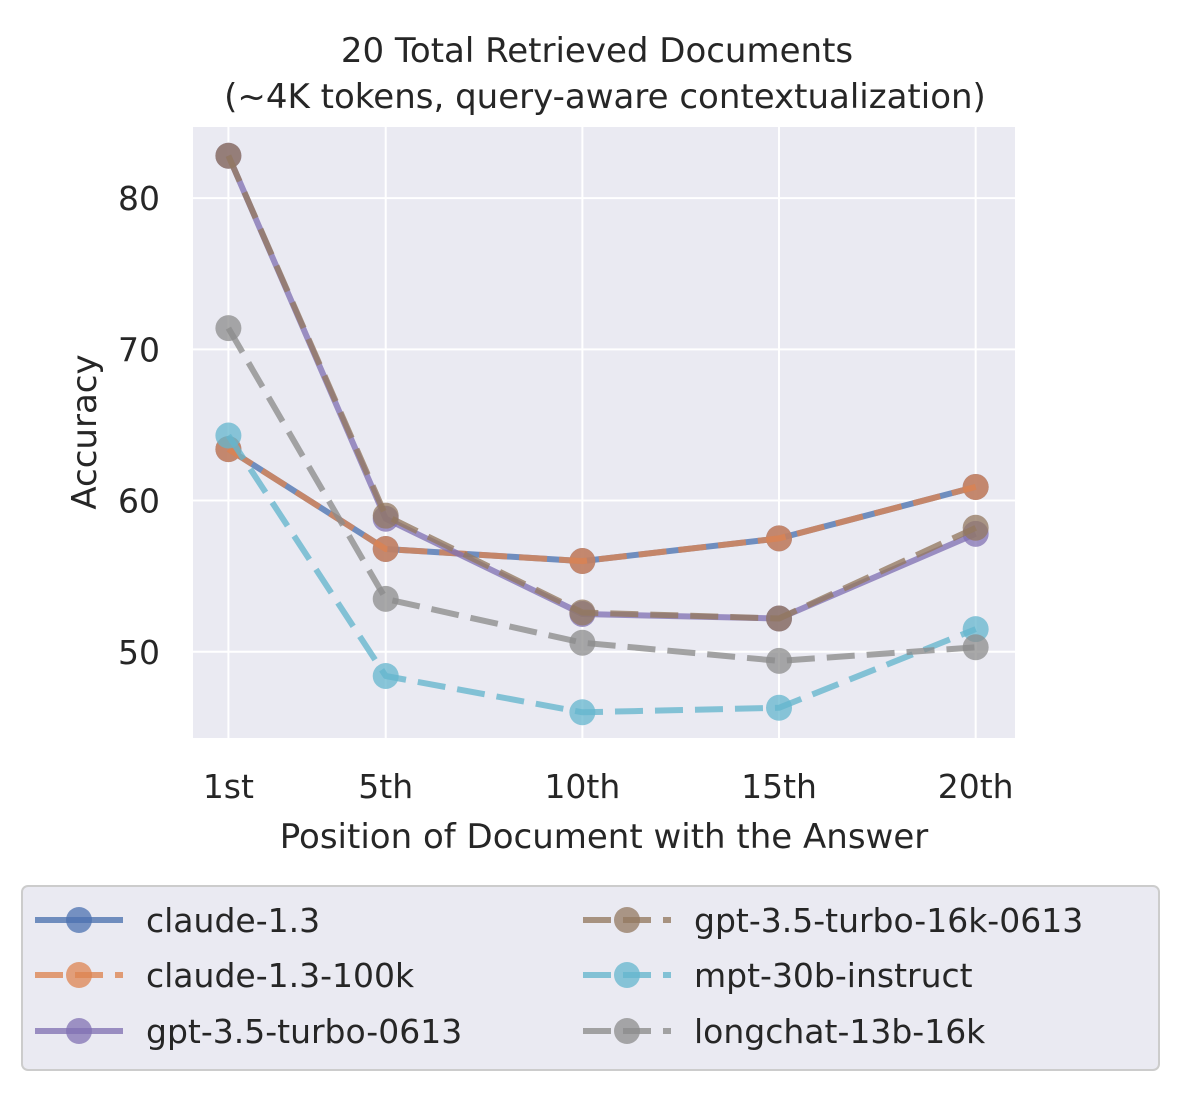  What do you see at coordinates (139, 198) in the screenshot?
I see `y-tick-label: 80` at bounding box center [139, 198].